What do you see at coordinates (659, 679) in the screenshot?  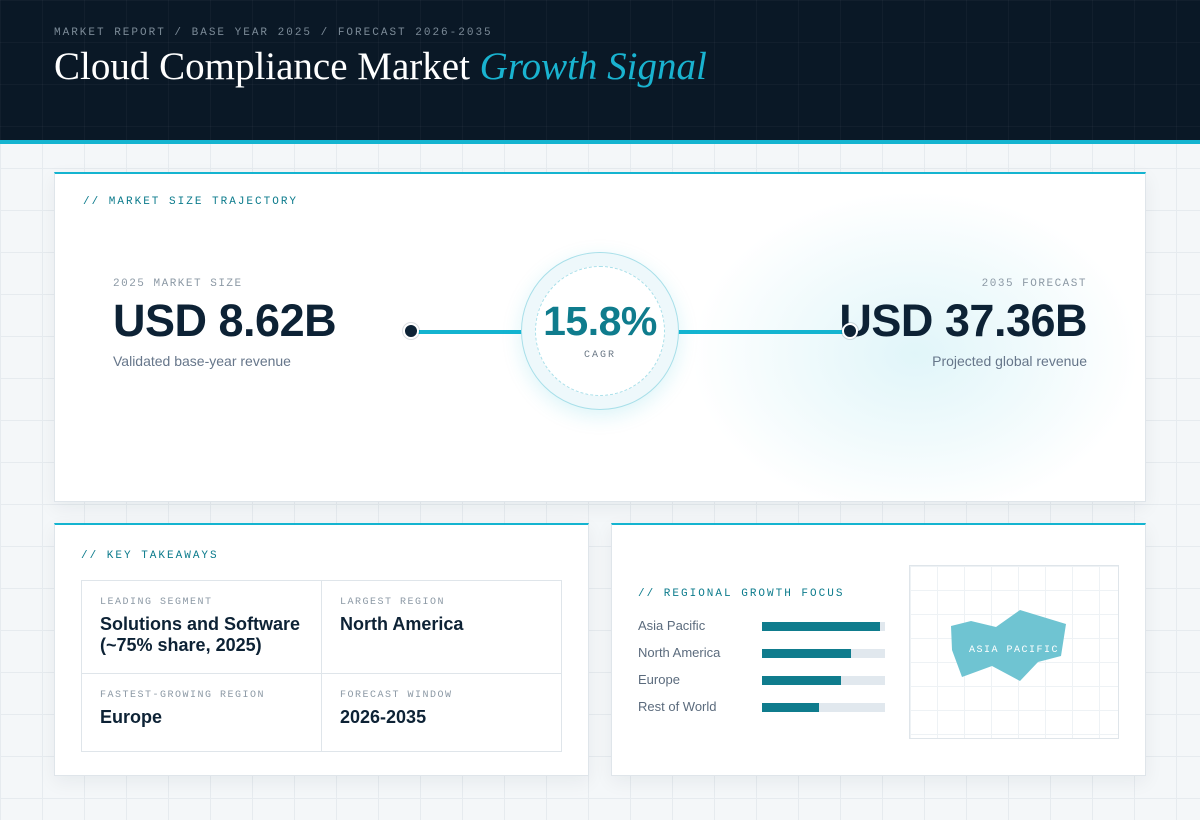 I see `region-name: Europe` at bounding box center [659, 679].